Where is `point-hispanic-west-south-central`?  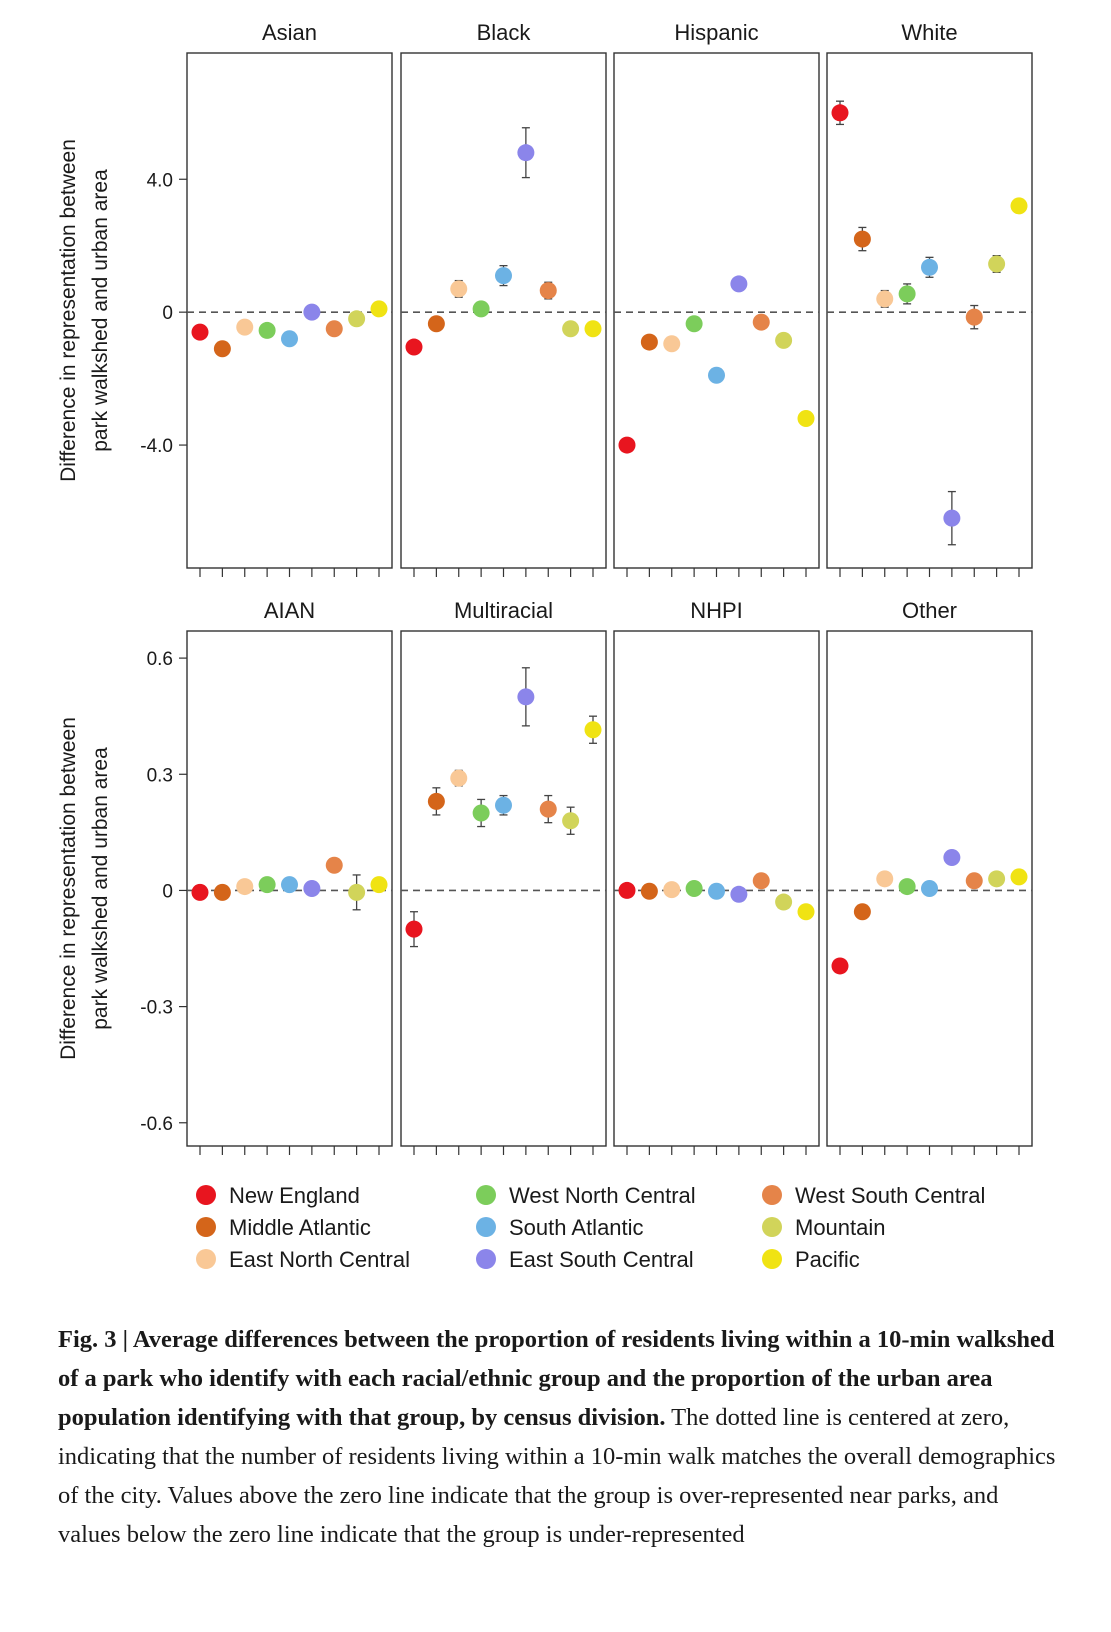 point-hispanic-west-south-central is located at coordinates (761, 322).